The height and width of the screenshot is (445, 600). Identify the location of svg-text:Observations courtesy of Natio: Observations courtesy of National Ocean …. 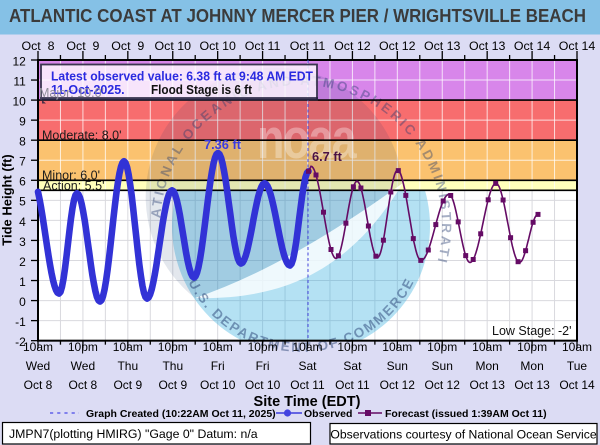
(463, 435).